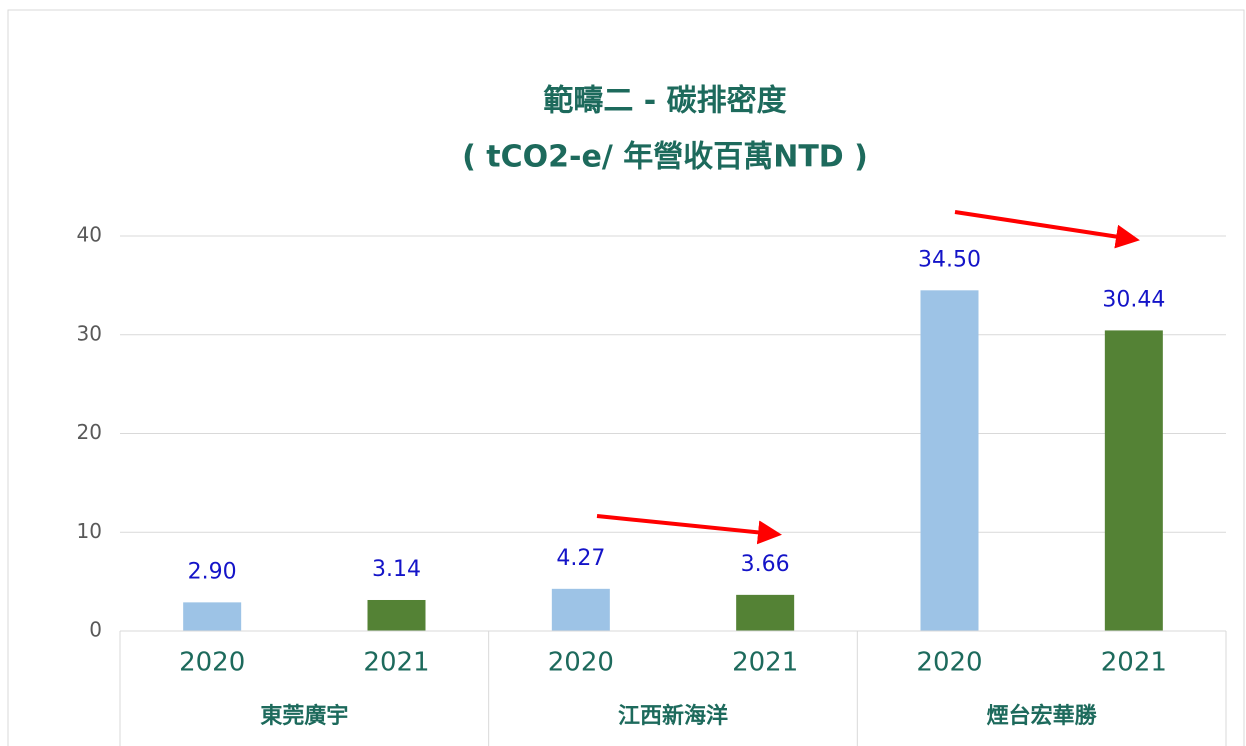  Describe the element at coordinates (1042, 716) in the screenshot. I see `group-label: 煙台宏華勝` at that location.